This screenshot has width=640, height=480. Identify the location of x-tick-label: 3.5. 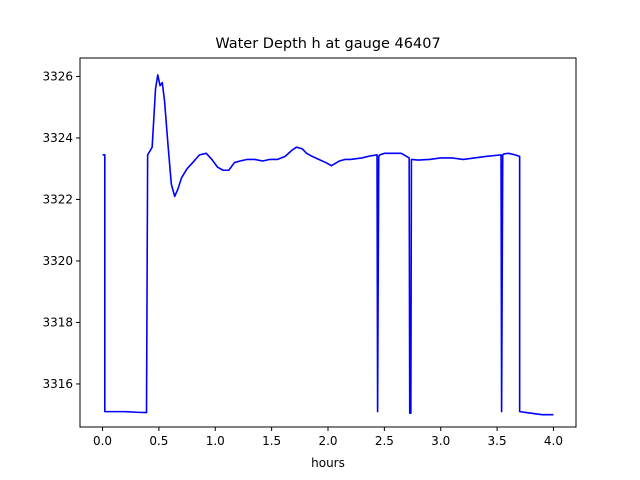
(497, 441).